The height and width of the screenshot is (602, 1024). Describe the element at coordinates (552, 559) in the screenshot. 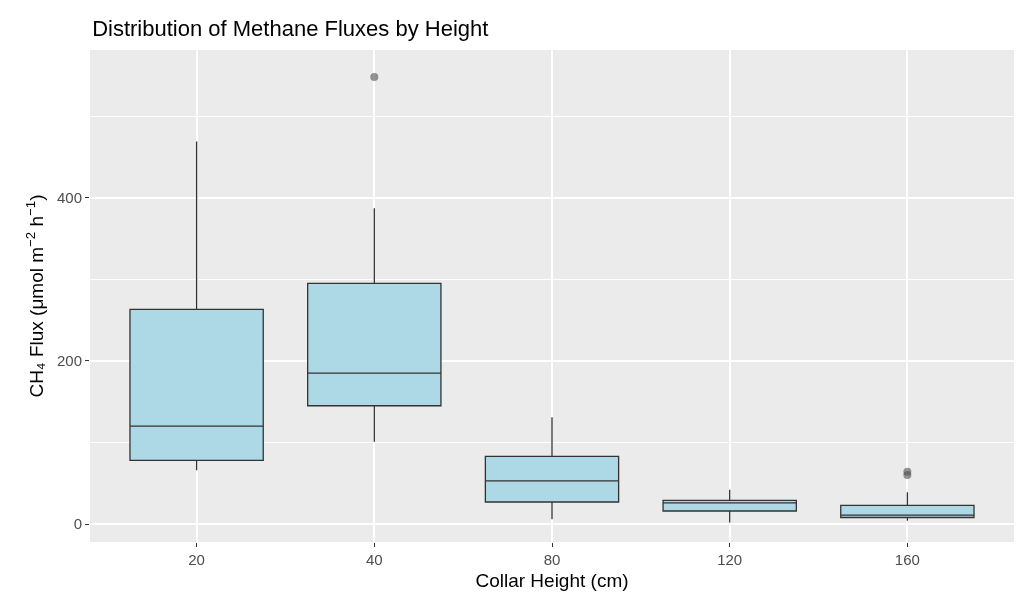

I see `x-tick-label: 80` at that location.